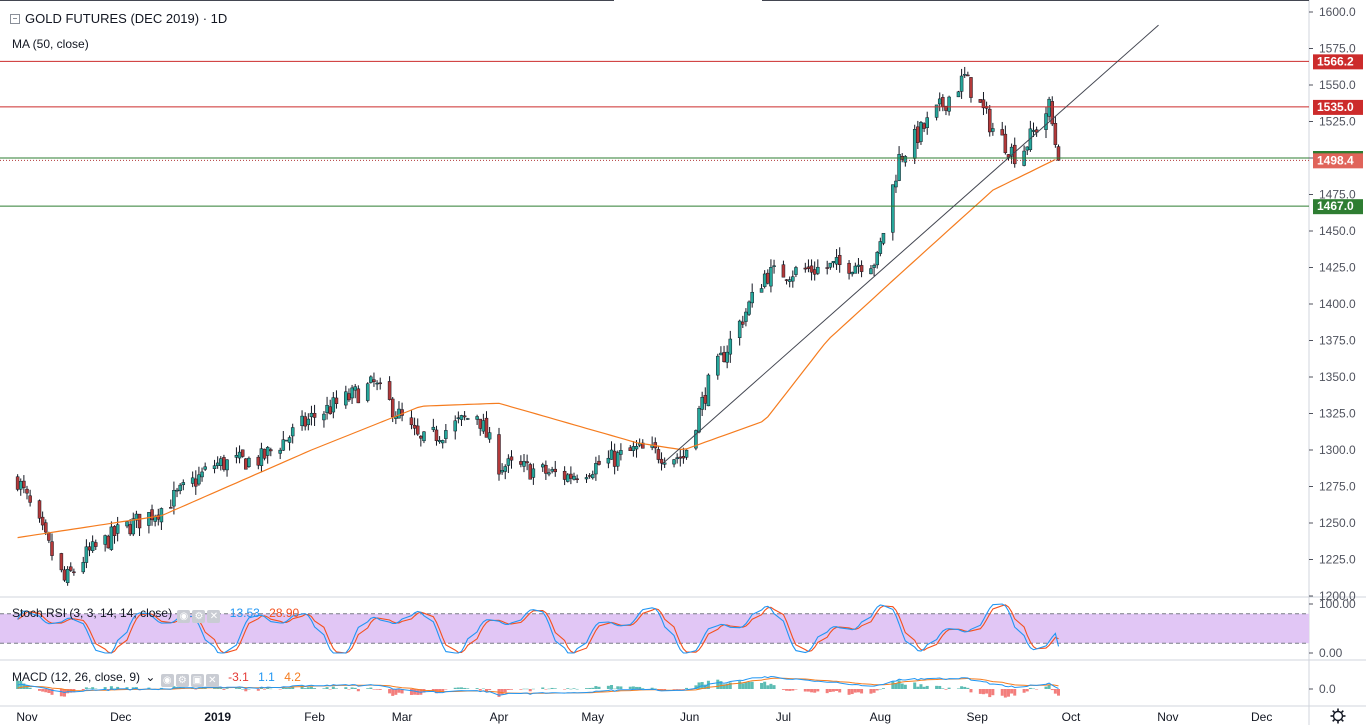 Image resolution: width=1366 pixels, height=725 pixels. Describe the element at coordinates (1337, 487) in the screenshot. I see `price-tick-label: 1275.0` at that location.